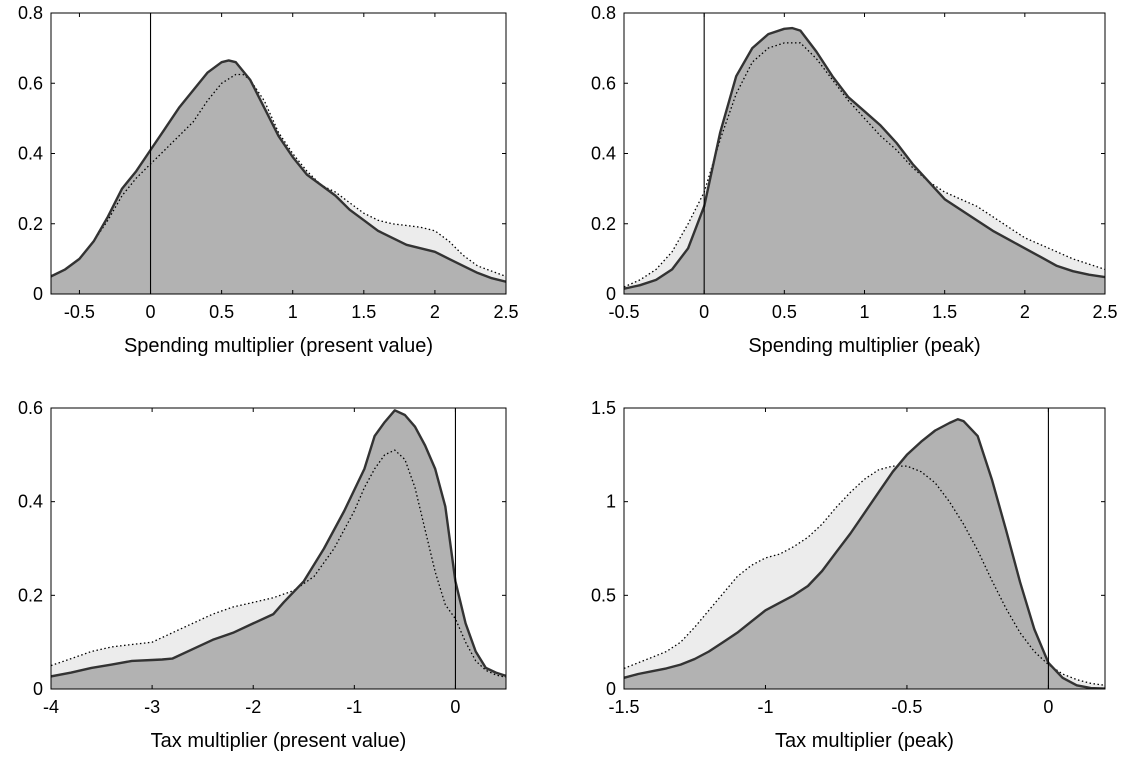 This screenshot has width=1125, height=764. Describe the element at coordinates (623, 707) in the screenshot. I see `x-tick-label: -1.5` at that location.